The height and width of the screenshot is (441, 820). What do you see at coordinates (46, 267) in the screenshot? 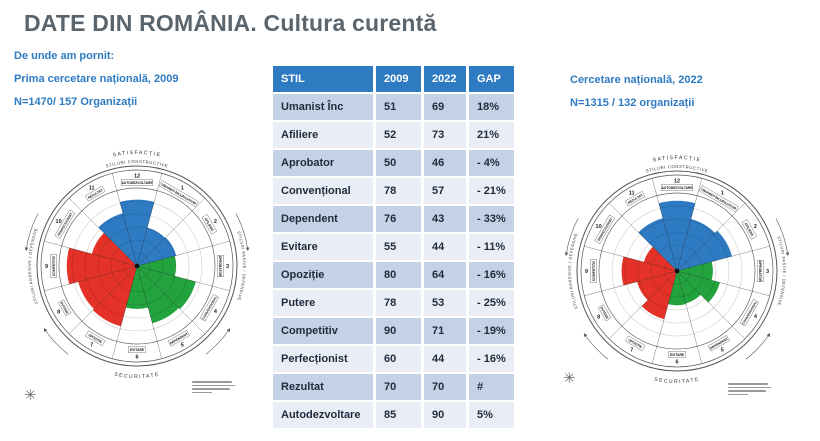
I see `sector-number: 9` at bounding box center [46, 267].